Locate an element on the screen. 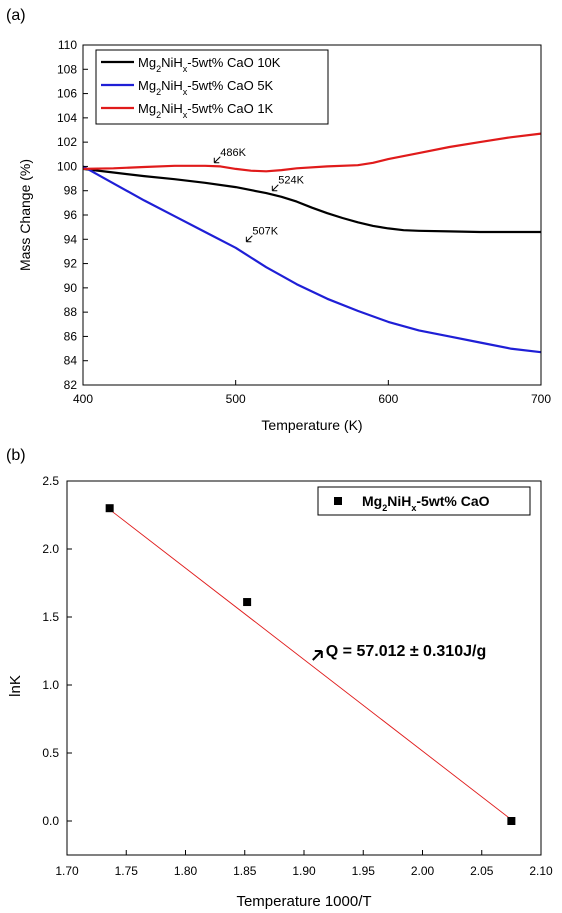 Image resolution: width=562 pixels, height=913 pixels. panel-b-x-tick-label: 1.70 is located at coordinates (67, 871).